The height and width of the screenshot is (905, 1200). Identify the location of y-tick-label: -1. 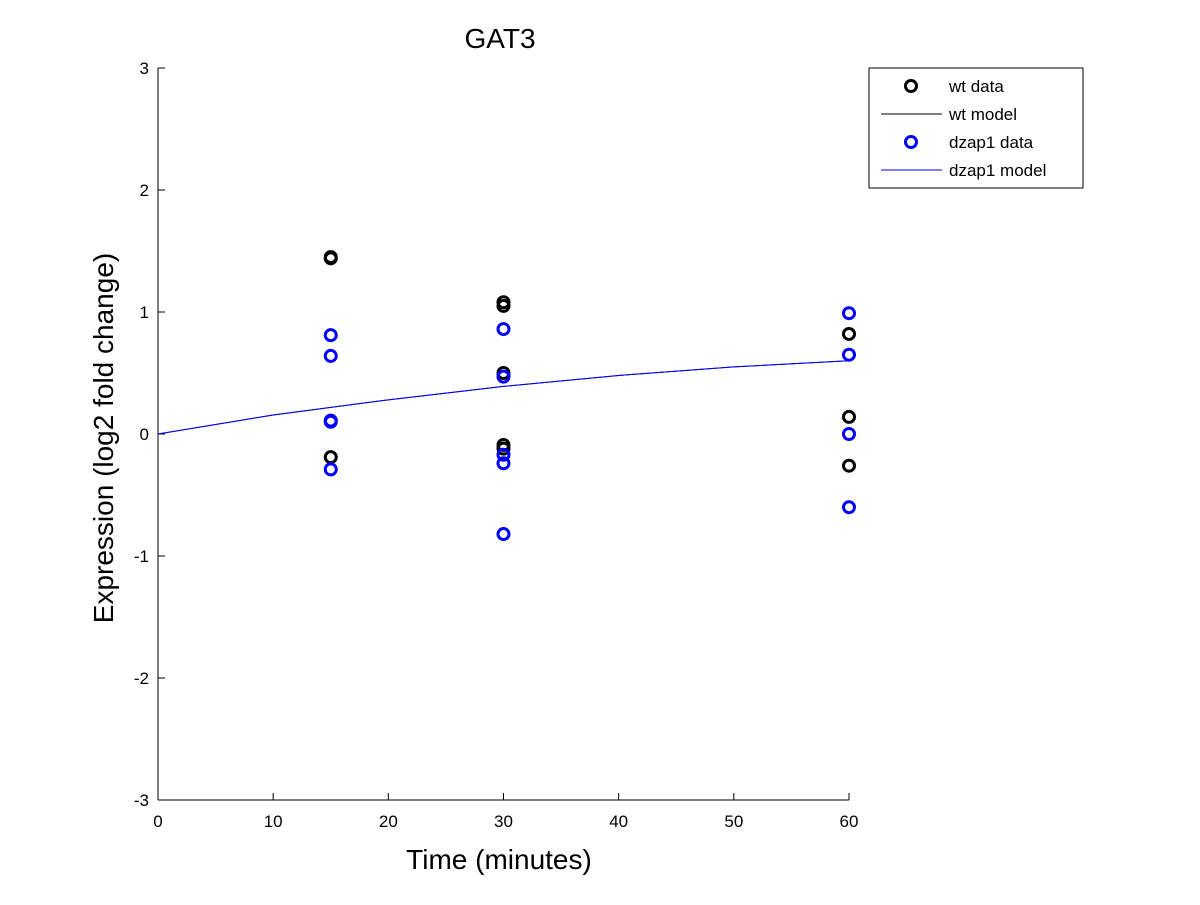
(141, 556).